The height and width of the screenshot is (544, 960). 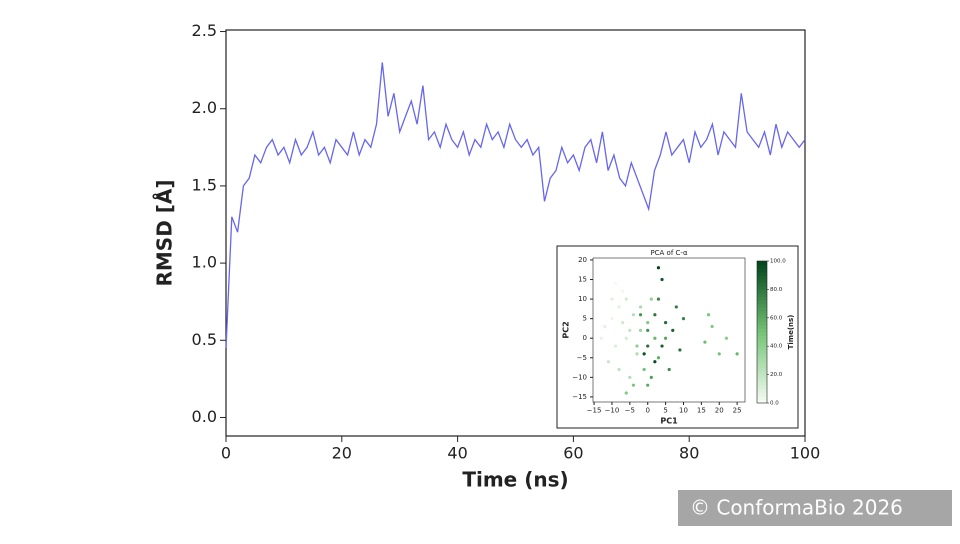 What do you see at coordinates (582, 280) in the screenshot?
I see `y-tick-label: 15` at bounding box center [582, 280].